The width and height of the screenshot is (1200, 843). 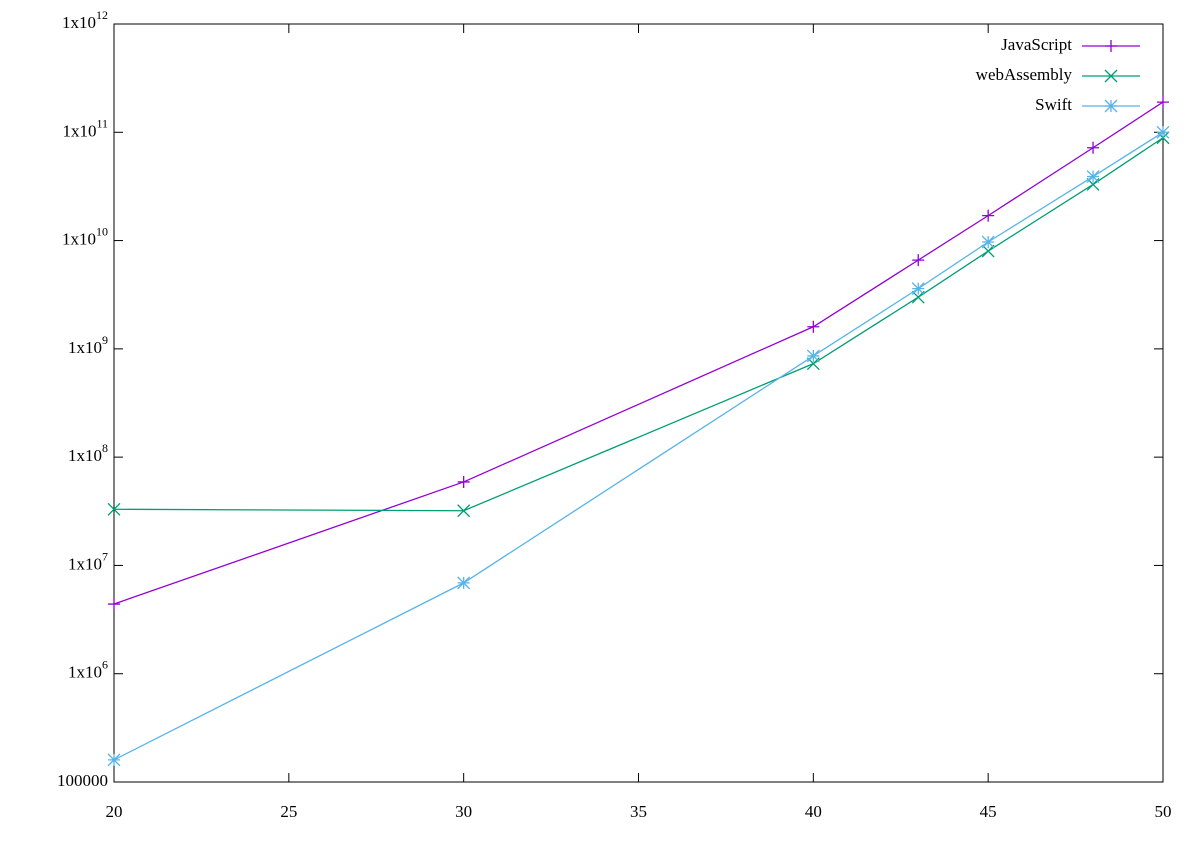 I want to click on y-tick-exponent: 11, so click(x=102, y=123).